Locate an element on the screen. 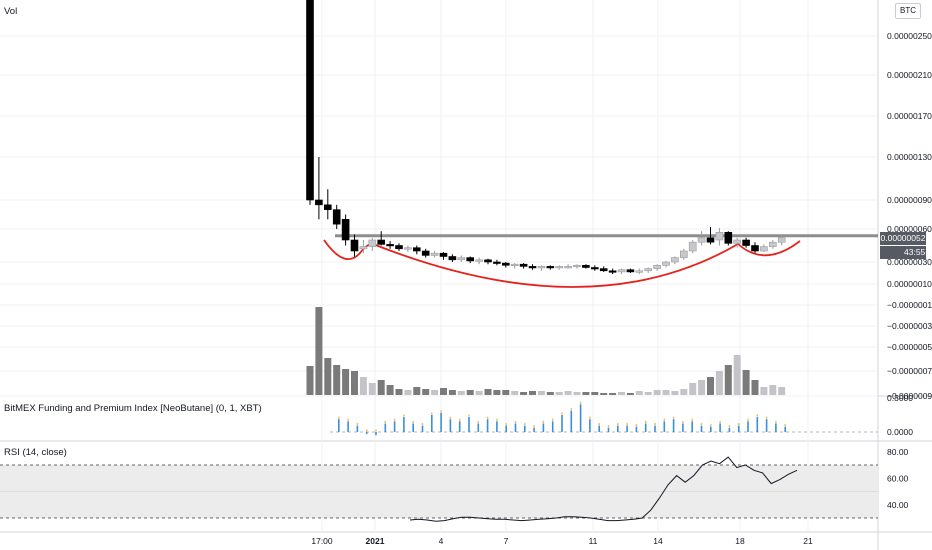 The image size is (932, 550). left-lip-curve is located at coordinates (348, 250).